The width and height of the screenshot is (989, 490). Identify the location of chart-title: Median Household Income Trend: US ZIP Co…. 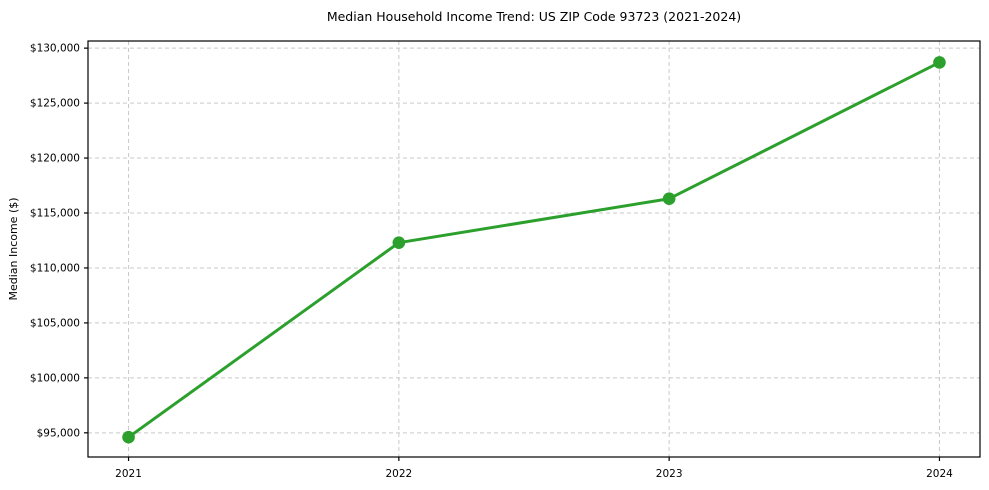
(534, 16).